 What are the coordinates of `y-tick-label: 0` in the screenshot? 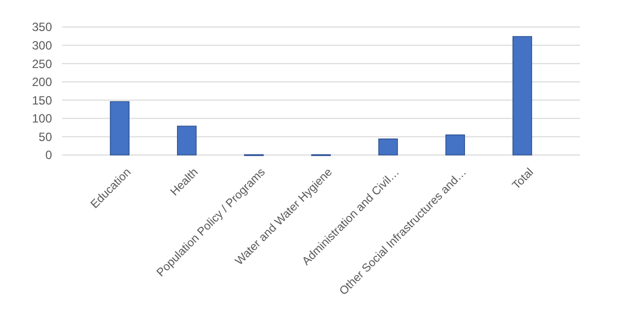 It's located at (48, 155).